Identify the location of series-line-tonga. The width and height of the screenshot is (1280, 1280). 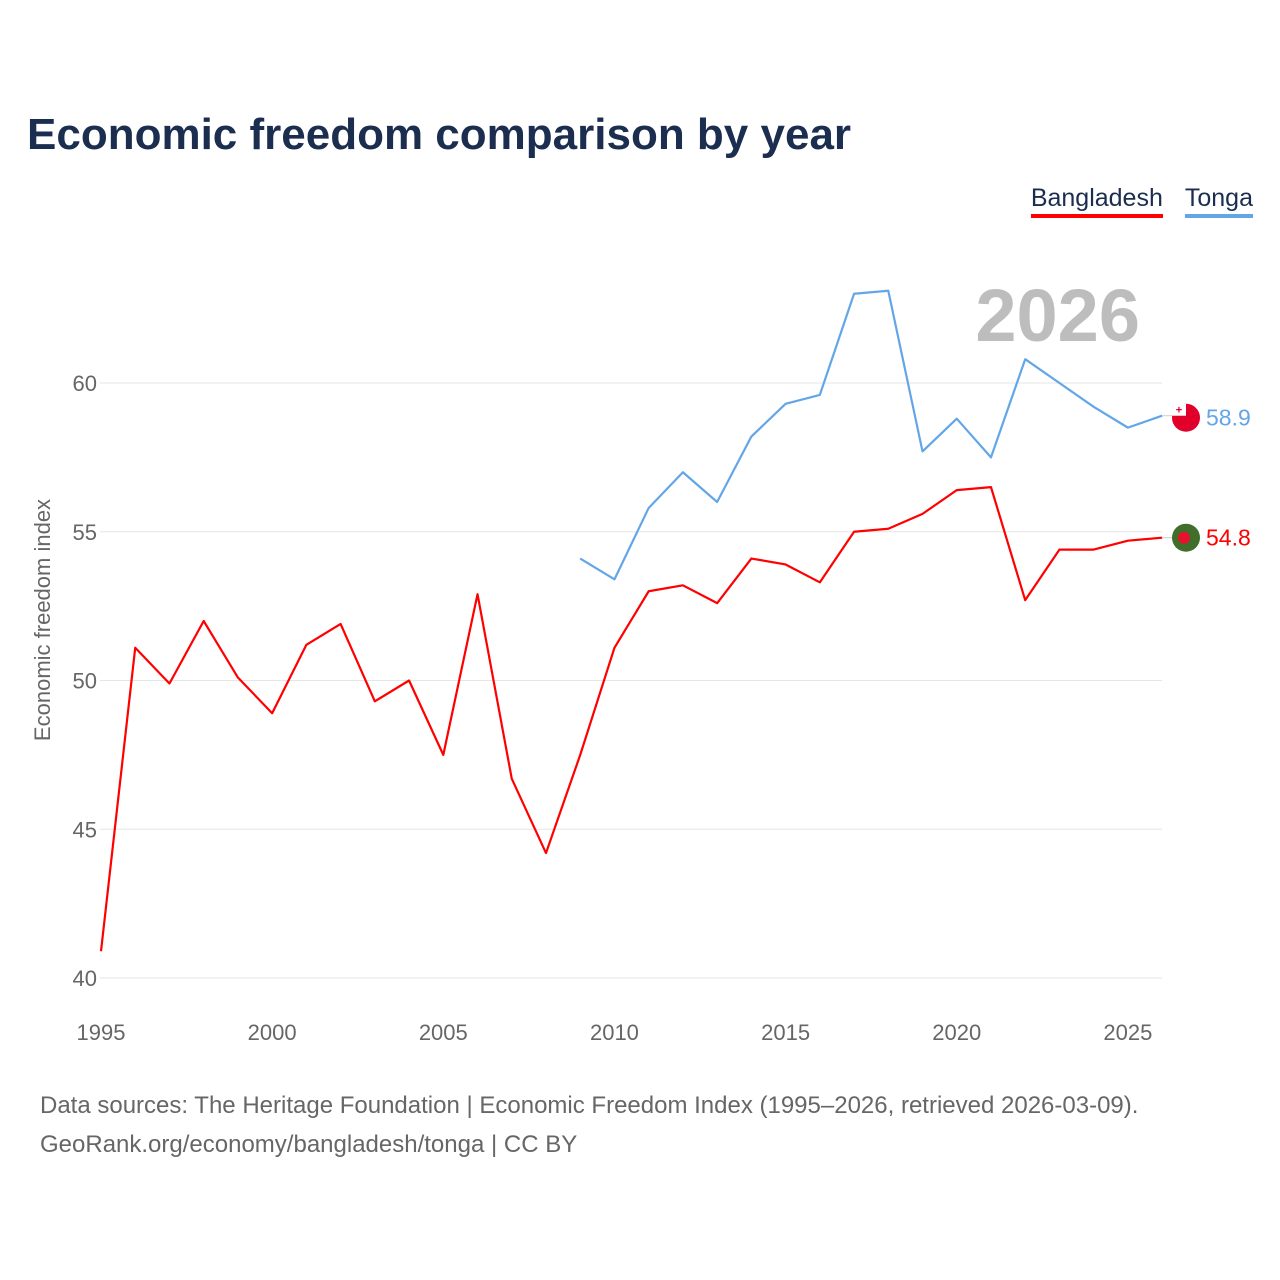
(871, 435).